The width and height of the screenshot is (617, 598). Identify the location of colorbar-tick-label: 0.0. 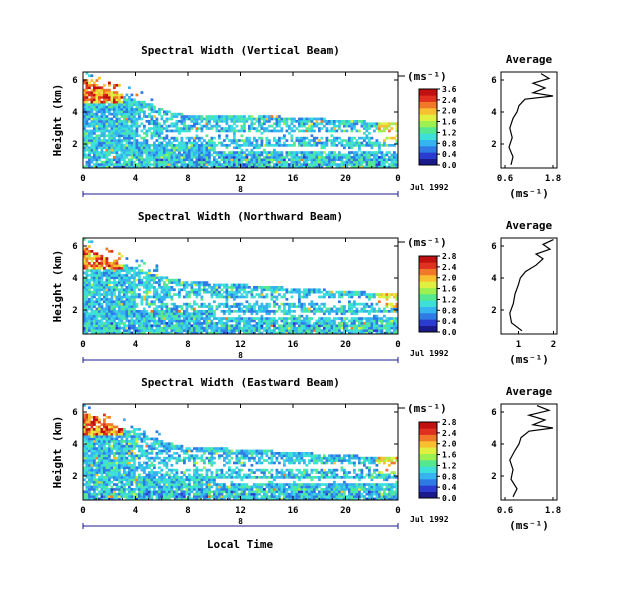
(449, 332).